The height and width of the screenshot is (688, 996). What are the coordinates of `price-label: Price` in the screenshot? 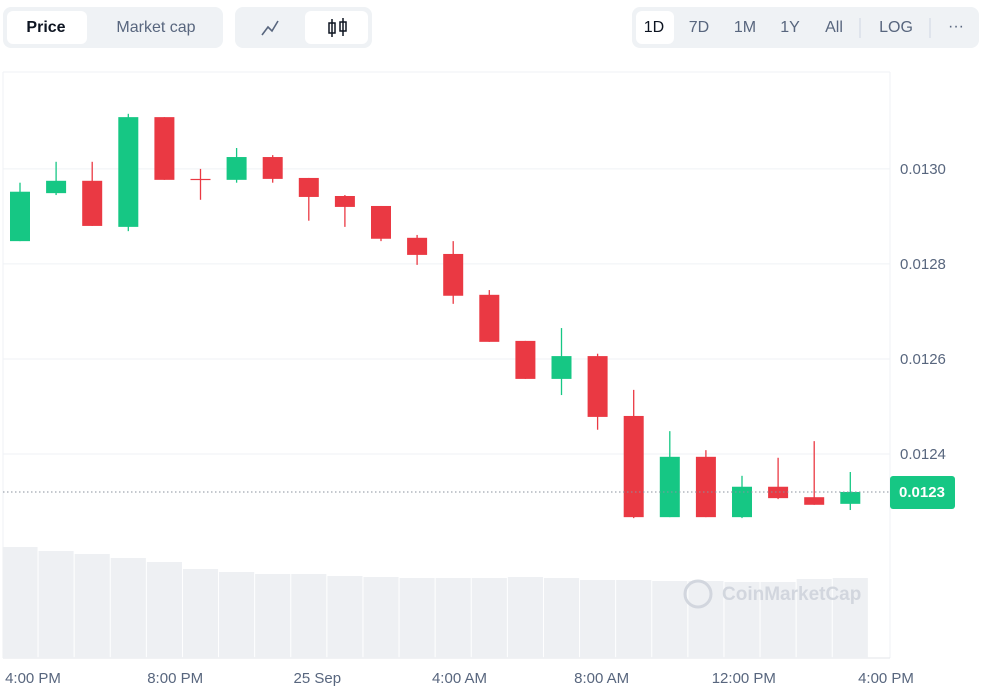 It's located at (45, 27).